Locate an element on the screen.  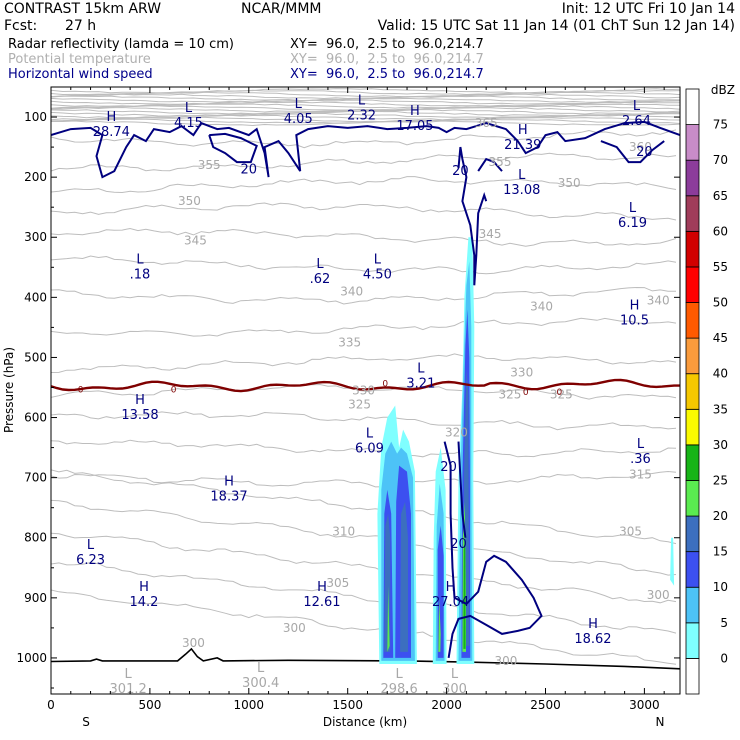
theta-label-14: 325 is located at coordinates (359, 404).